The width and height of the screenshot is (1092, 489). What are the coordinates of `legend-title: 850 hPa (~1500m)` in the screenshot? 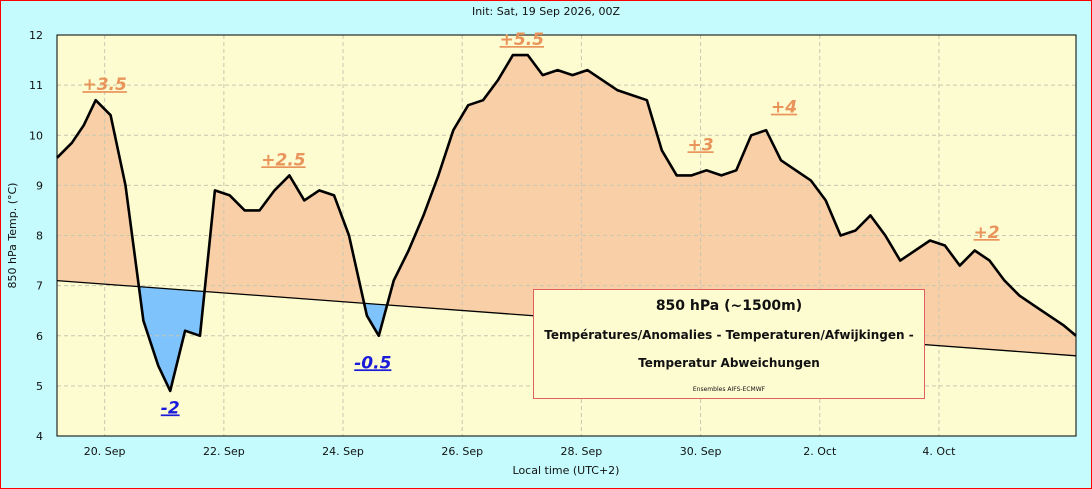 It's located at (729, 306).